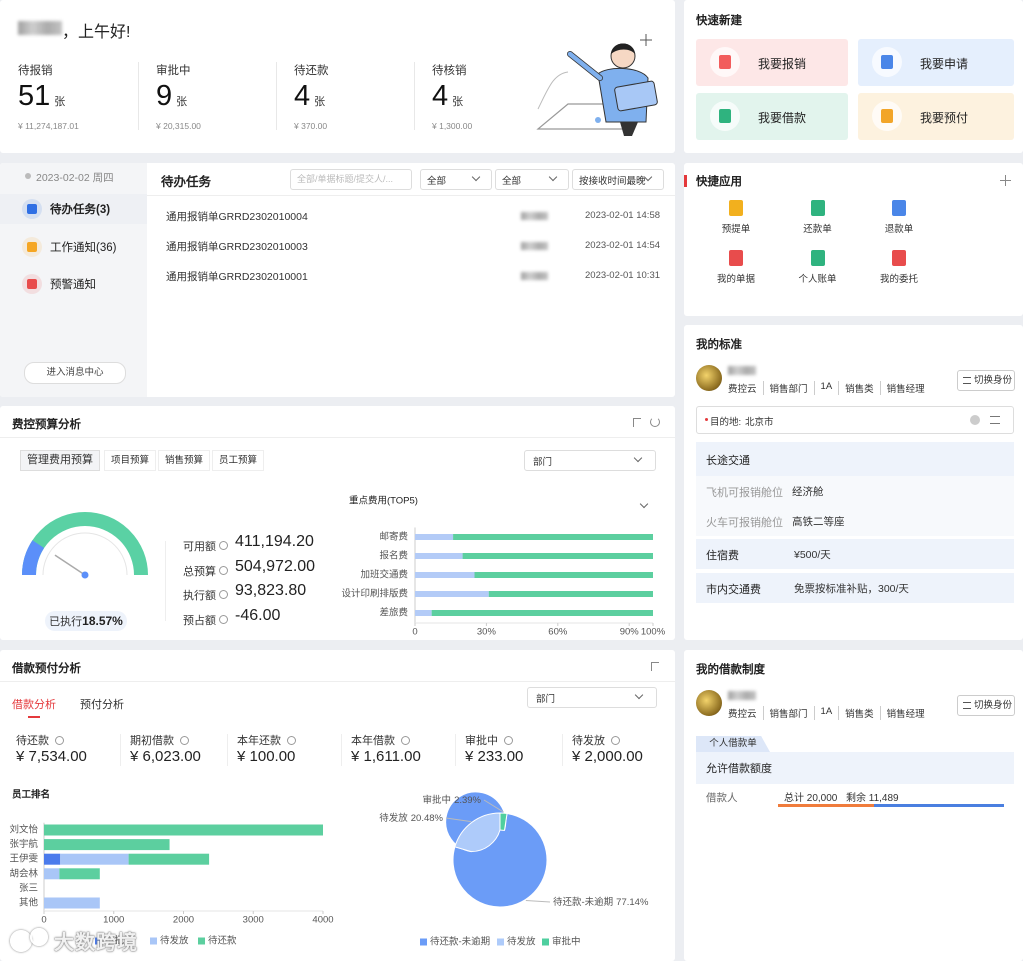 This screenshot has width=1023, height=961. Describe the element at coordinates (736, 229) in the screenshot. I see `app-label: 预提单` at that location.